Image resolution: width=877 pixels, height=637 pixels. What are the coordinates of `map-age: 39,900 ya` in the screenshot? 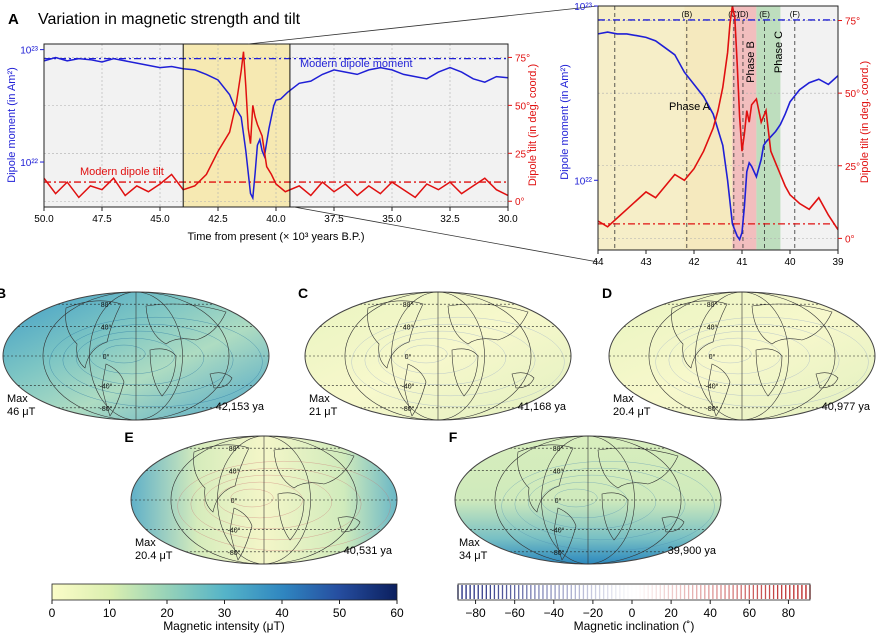 It's located at (692, 551).